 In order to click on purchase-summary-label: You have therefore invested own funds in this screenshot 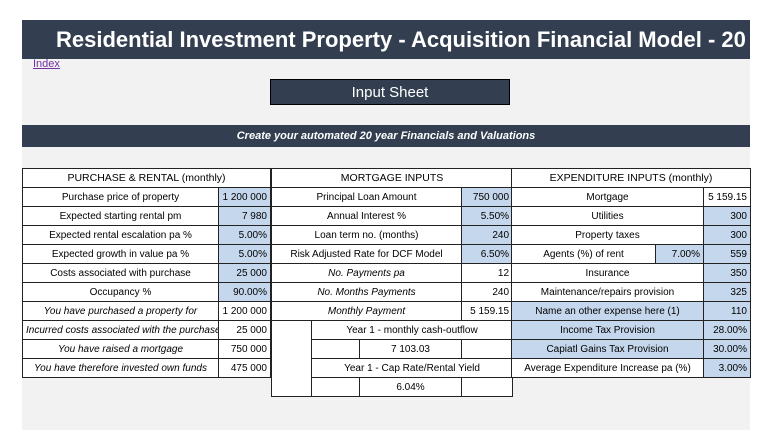, I will do `click(120, 368)`.